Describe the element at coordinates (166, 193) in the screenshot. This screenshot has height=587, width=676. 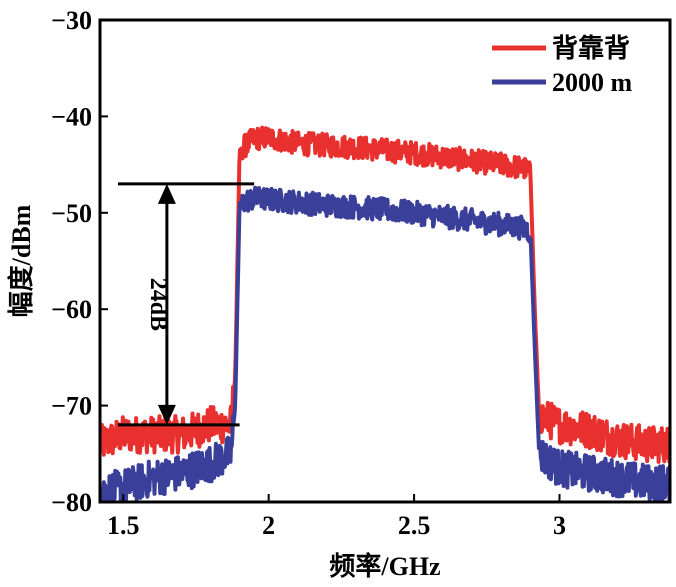
I see `annotation-arrow-head-up` at that location.